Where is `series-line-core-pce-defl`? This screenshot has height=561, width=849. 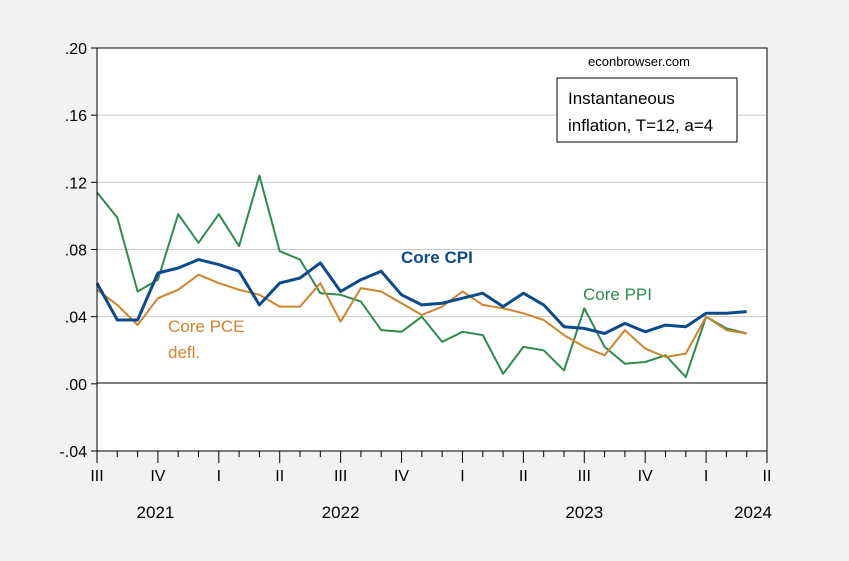
series-line-core-pce-defl is located at coordinates (421, 315).